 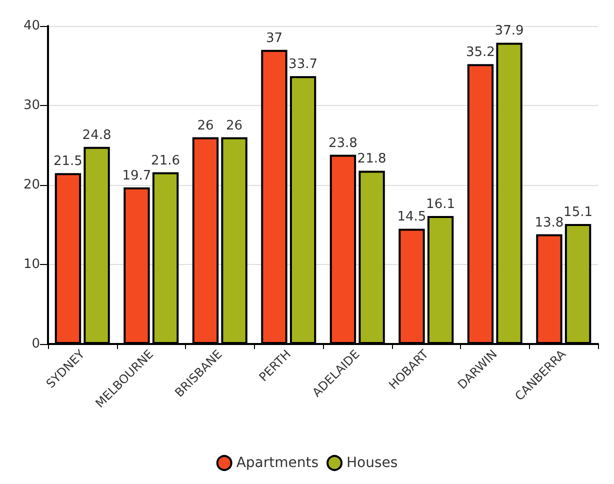 I want to click on data-label: 37.9, so click(x=509, y=31).